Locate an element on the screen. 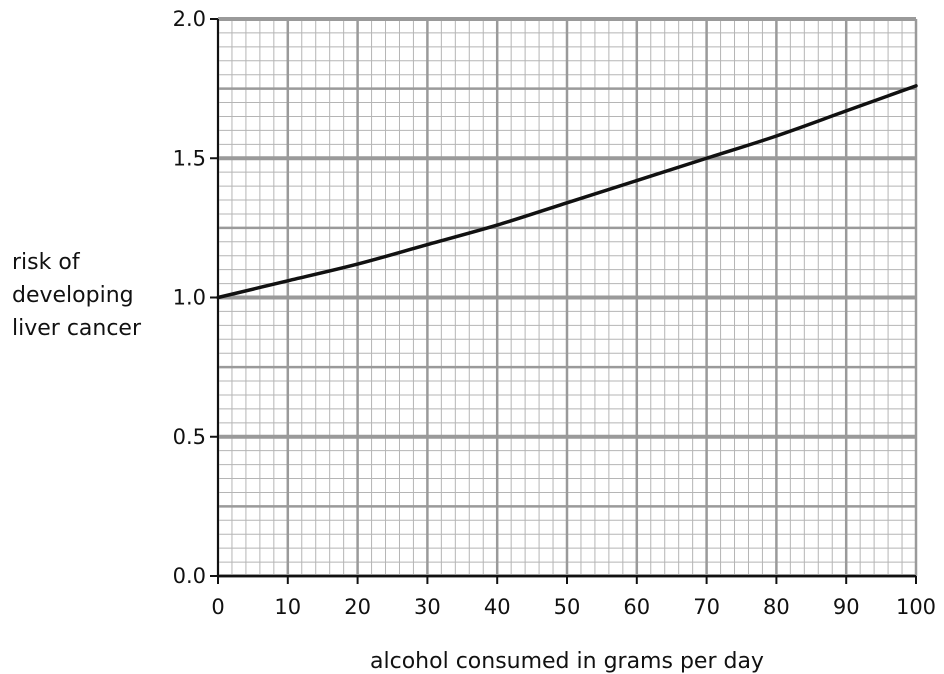  y-axis-label-line-3: liver cancer is located at coordinates (77, 328).